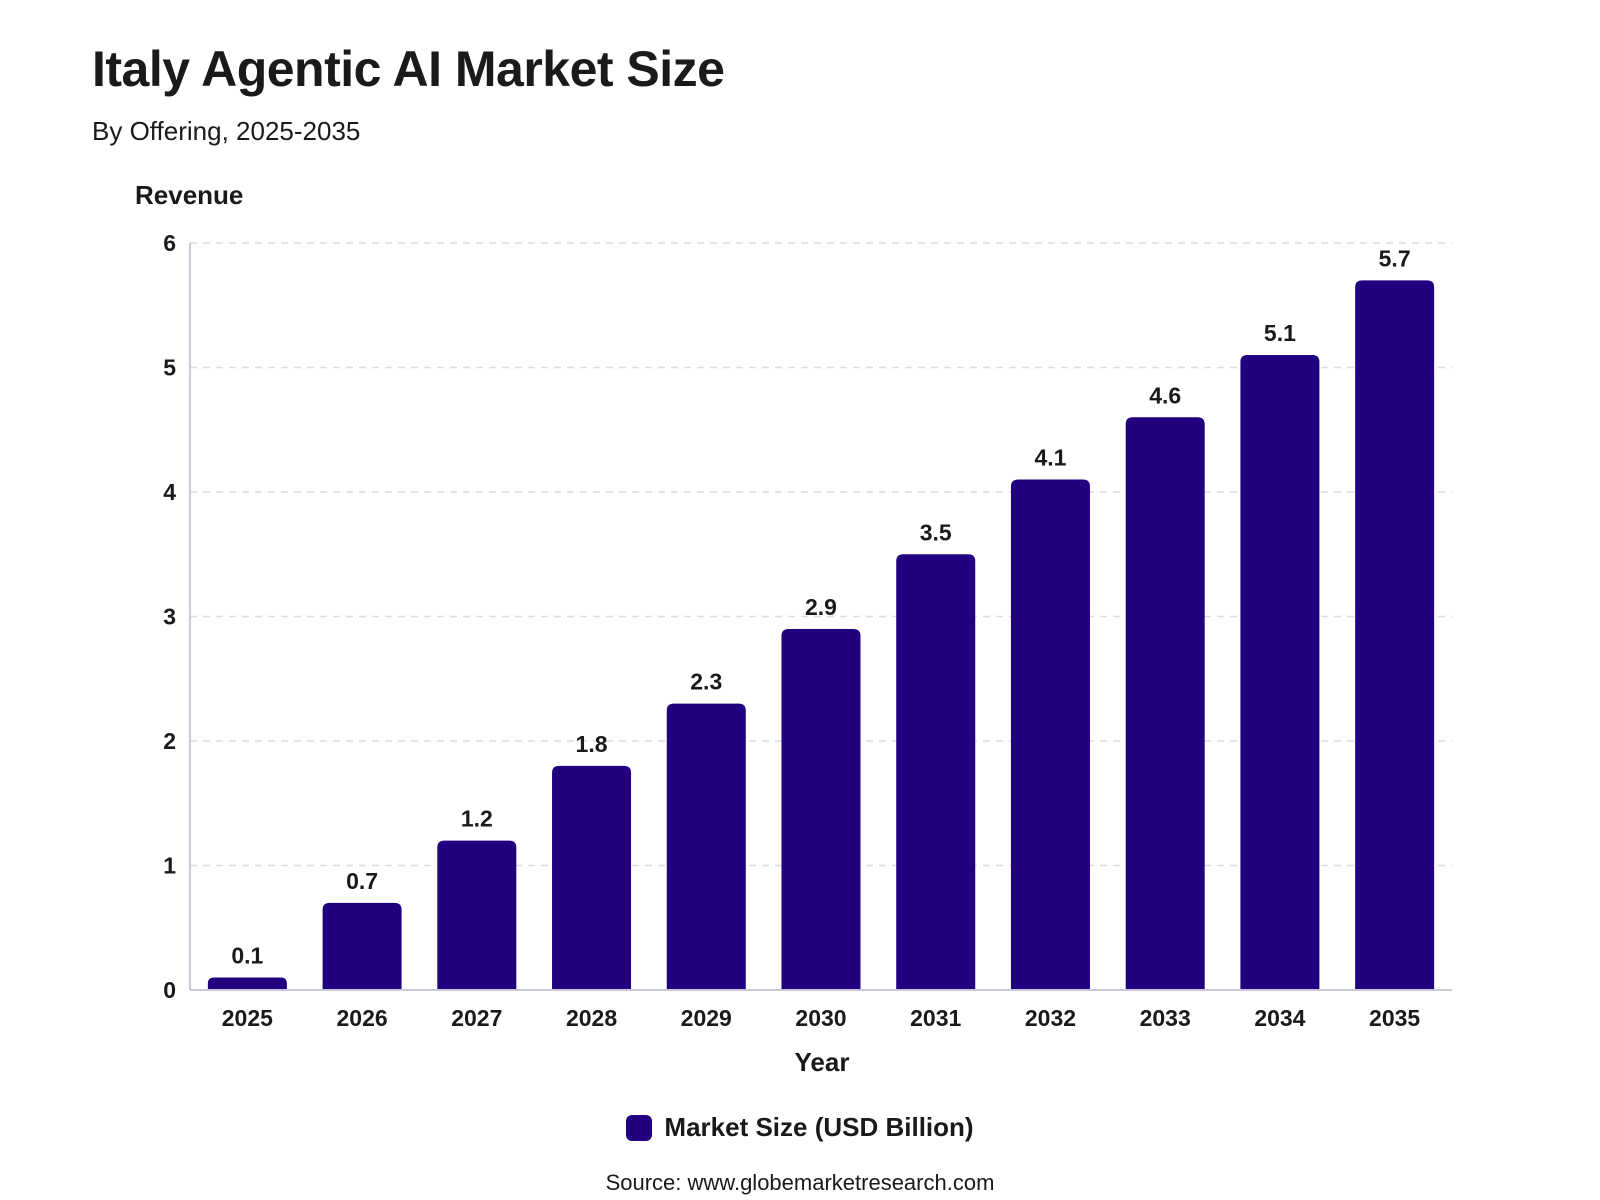  Describe the element at coordinates (169, 741) in the screenshot. I see `y-tick-label: 2` at that location.